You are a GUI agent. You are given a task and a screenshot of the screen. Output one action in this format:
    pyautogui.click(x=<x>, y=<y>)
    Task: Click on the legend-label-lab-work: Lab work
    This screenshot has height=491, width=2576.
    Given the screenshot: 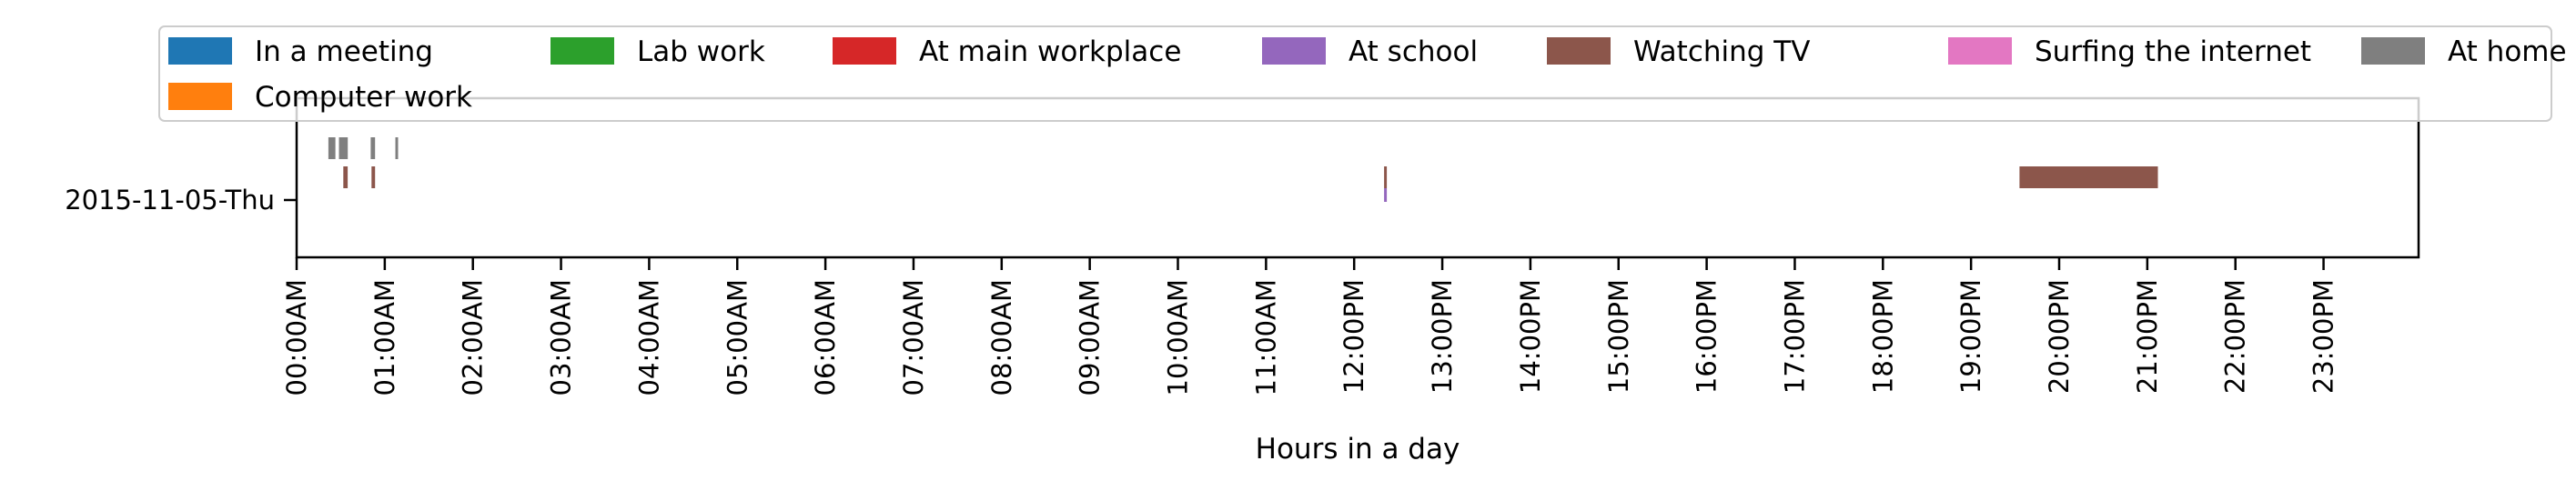 What is the action you would take?
    pyautogui.click(x=701, y=51)
    